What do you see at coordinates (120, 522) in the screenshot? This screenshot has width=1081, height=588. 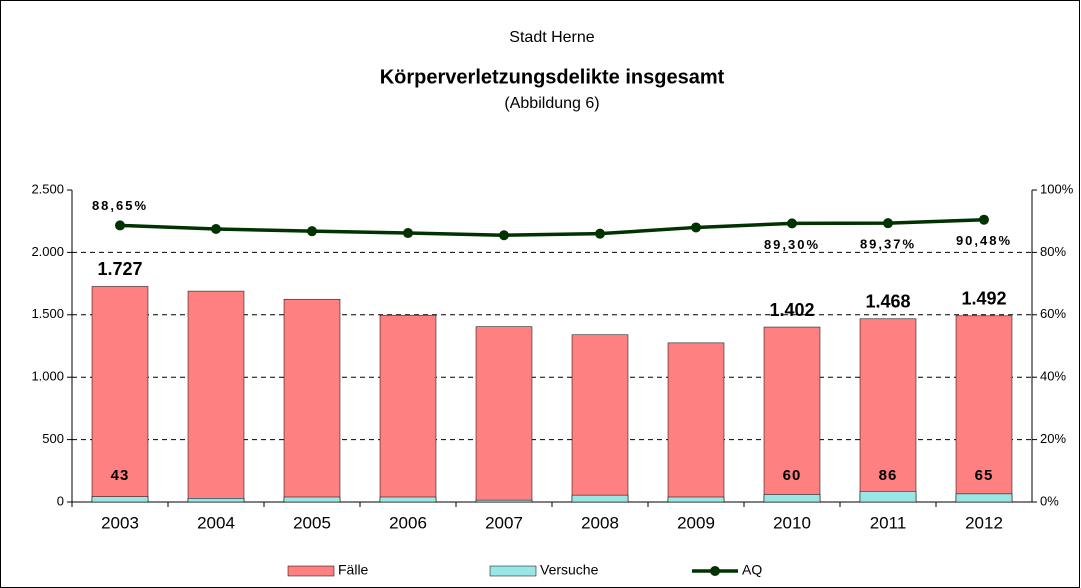 I see `x-tick-label: 2003` at bounding box center [120, 522].